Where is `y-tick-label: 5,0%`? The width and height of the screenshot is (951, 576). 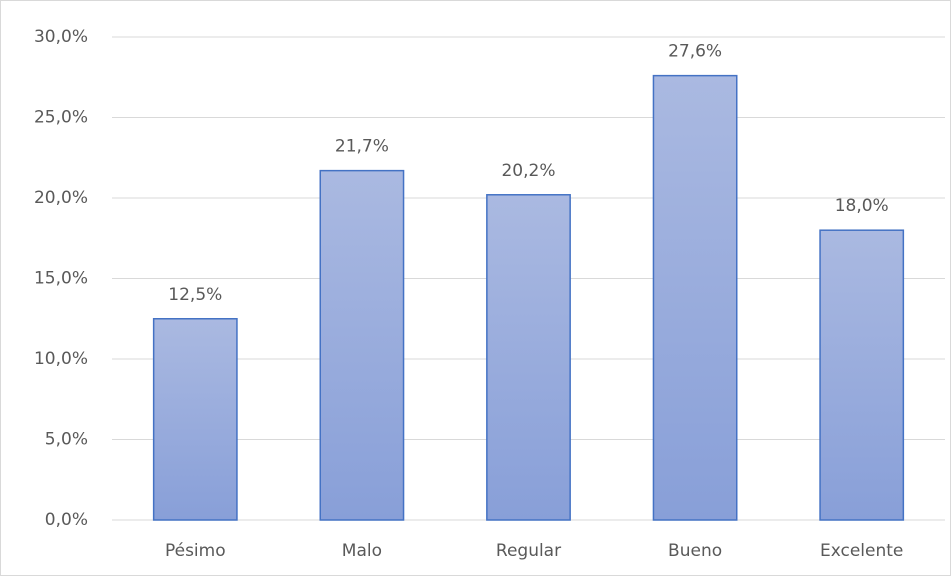
y-tick-label: 5,0% is located at coordinates (66, 440).